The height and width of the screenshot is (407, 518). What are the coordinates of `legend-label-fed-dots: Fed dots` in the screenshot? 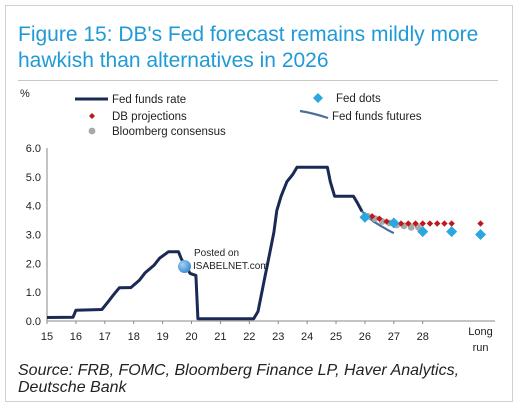 It's located at (358, 99).